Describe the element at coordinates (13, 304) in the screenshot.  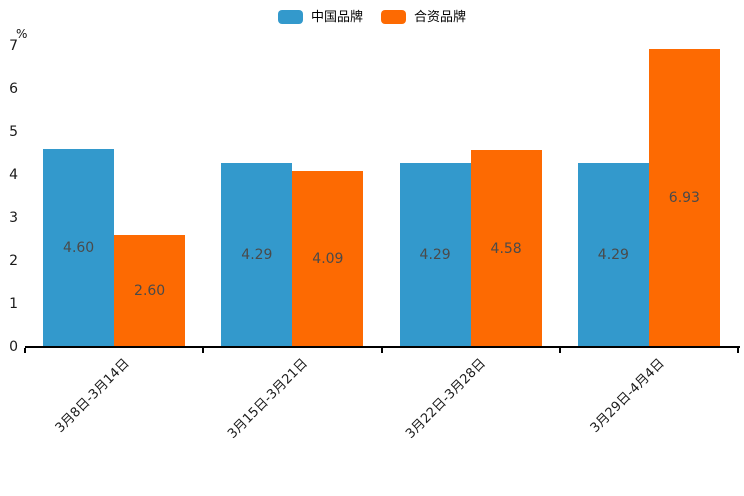
I see `y-axis-tick-label: 1` at that location.